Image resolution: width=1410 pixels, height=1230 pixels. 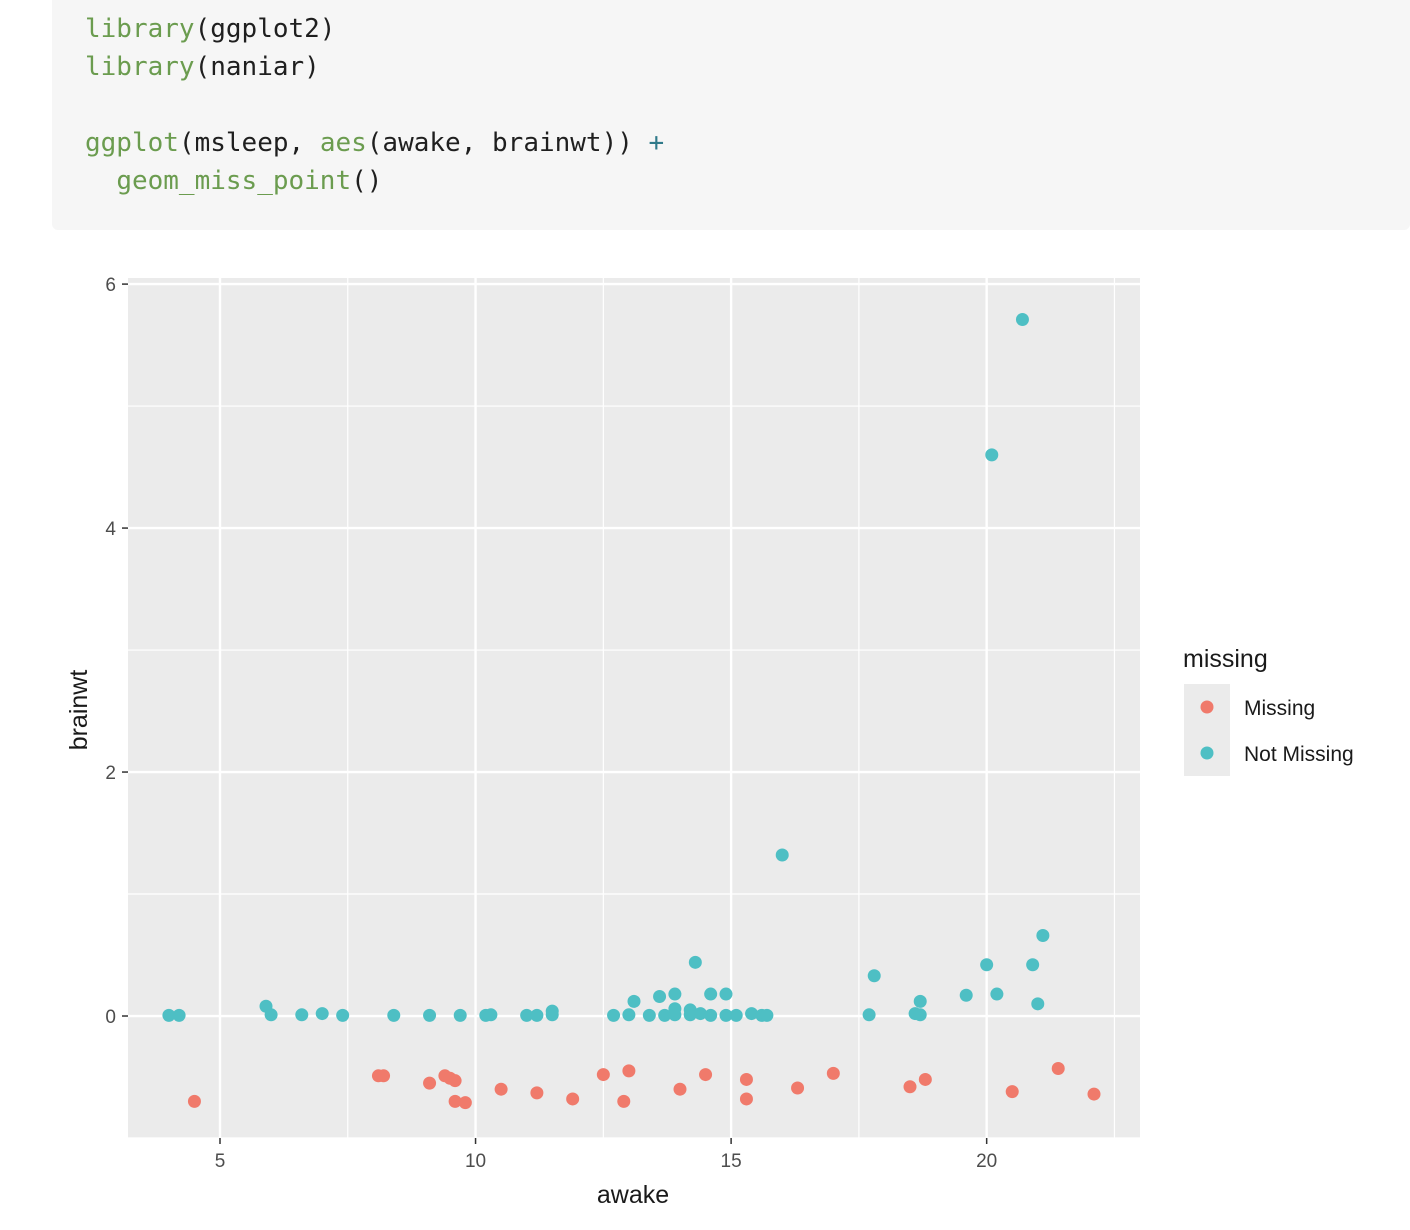 I want to click on x-axis-title: awake, so click(x=633, y=1195).